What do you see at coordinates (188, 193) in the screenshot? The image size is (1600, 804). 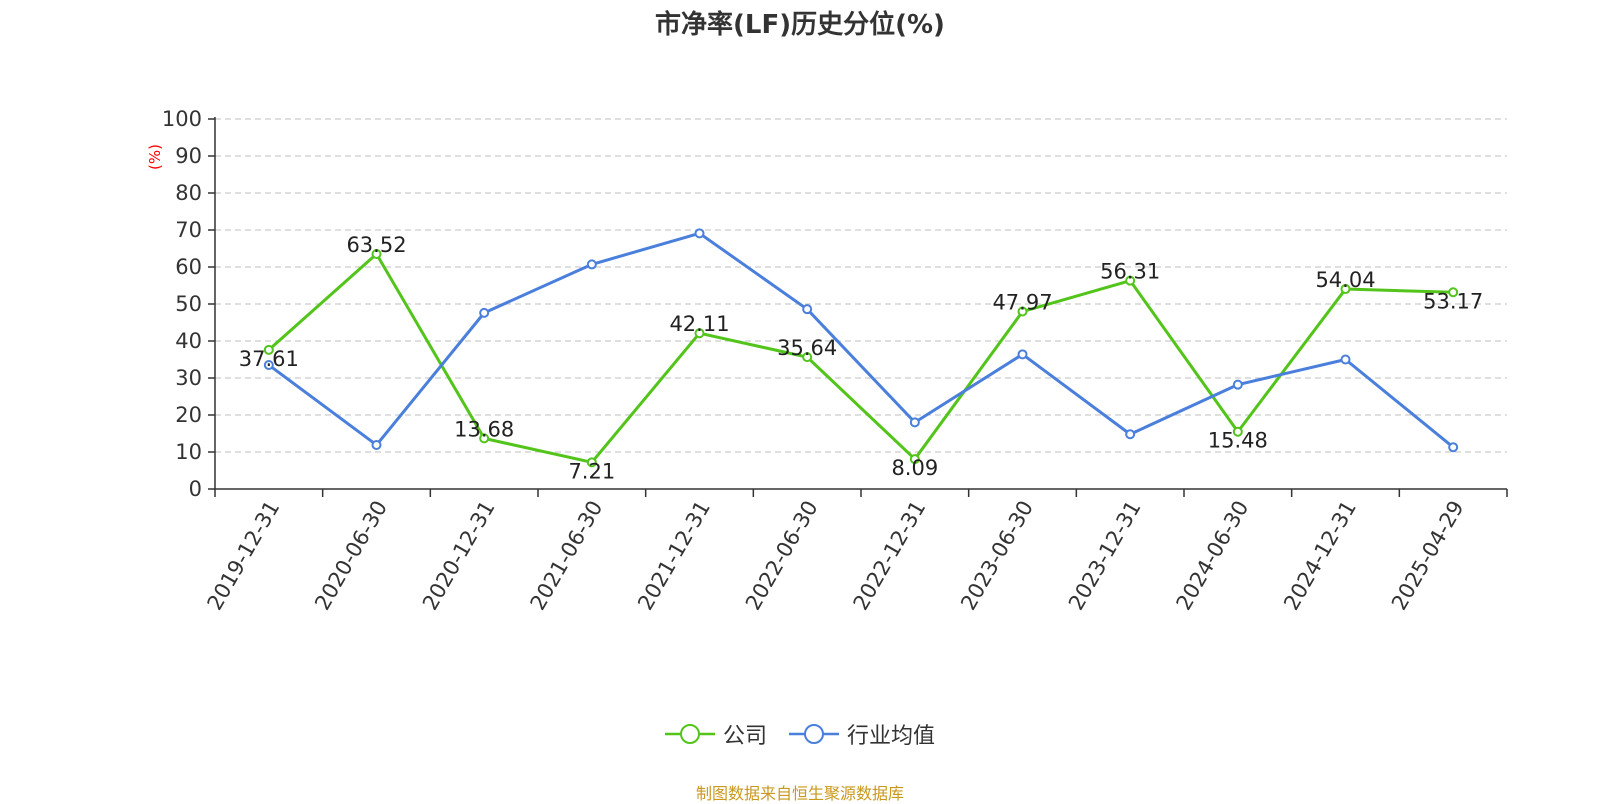 I see `y-tick-label: 80` at bounding box center [188, 193].